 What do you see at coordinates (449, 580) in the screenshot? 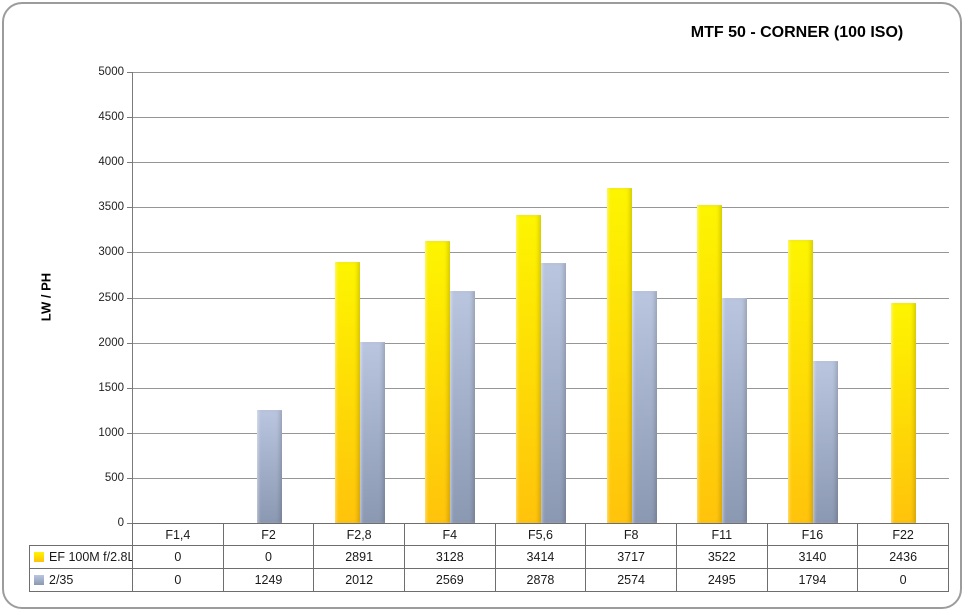
I see `table-value-2/35-F4: 2569` at bounding box center [449, 580].